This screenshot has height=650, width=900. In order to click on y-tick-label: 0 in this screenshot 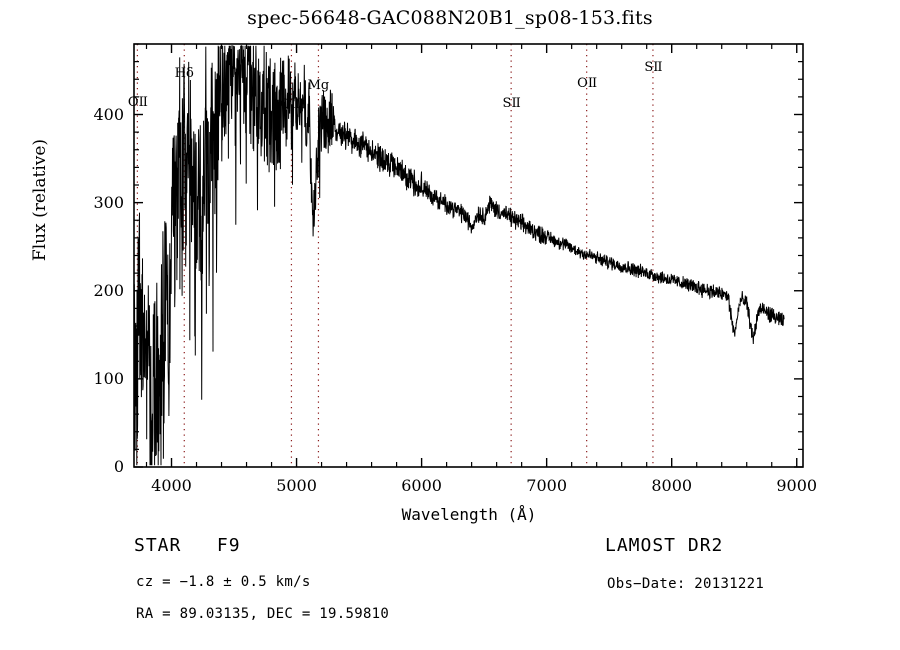, I will do `click(118, 466)`.